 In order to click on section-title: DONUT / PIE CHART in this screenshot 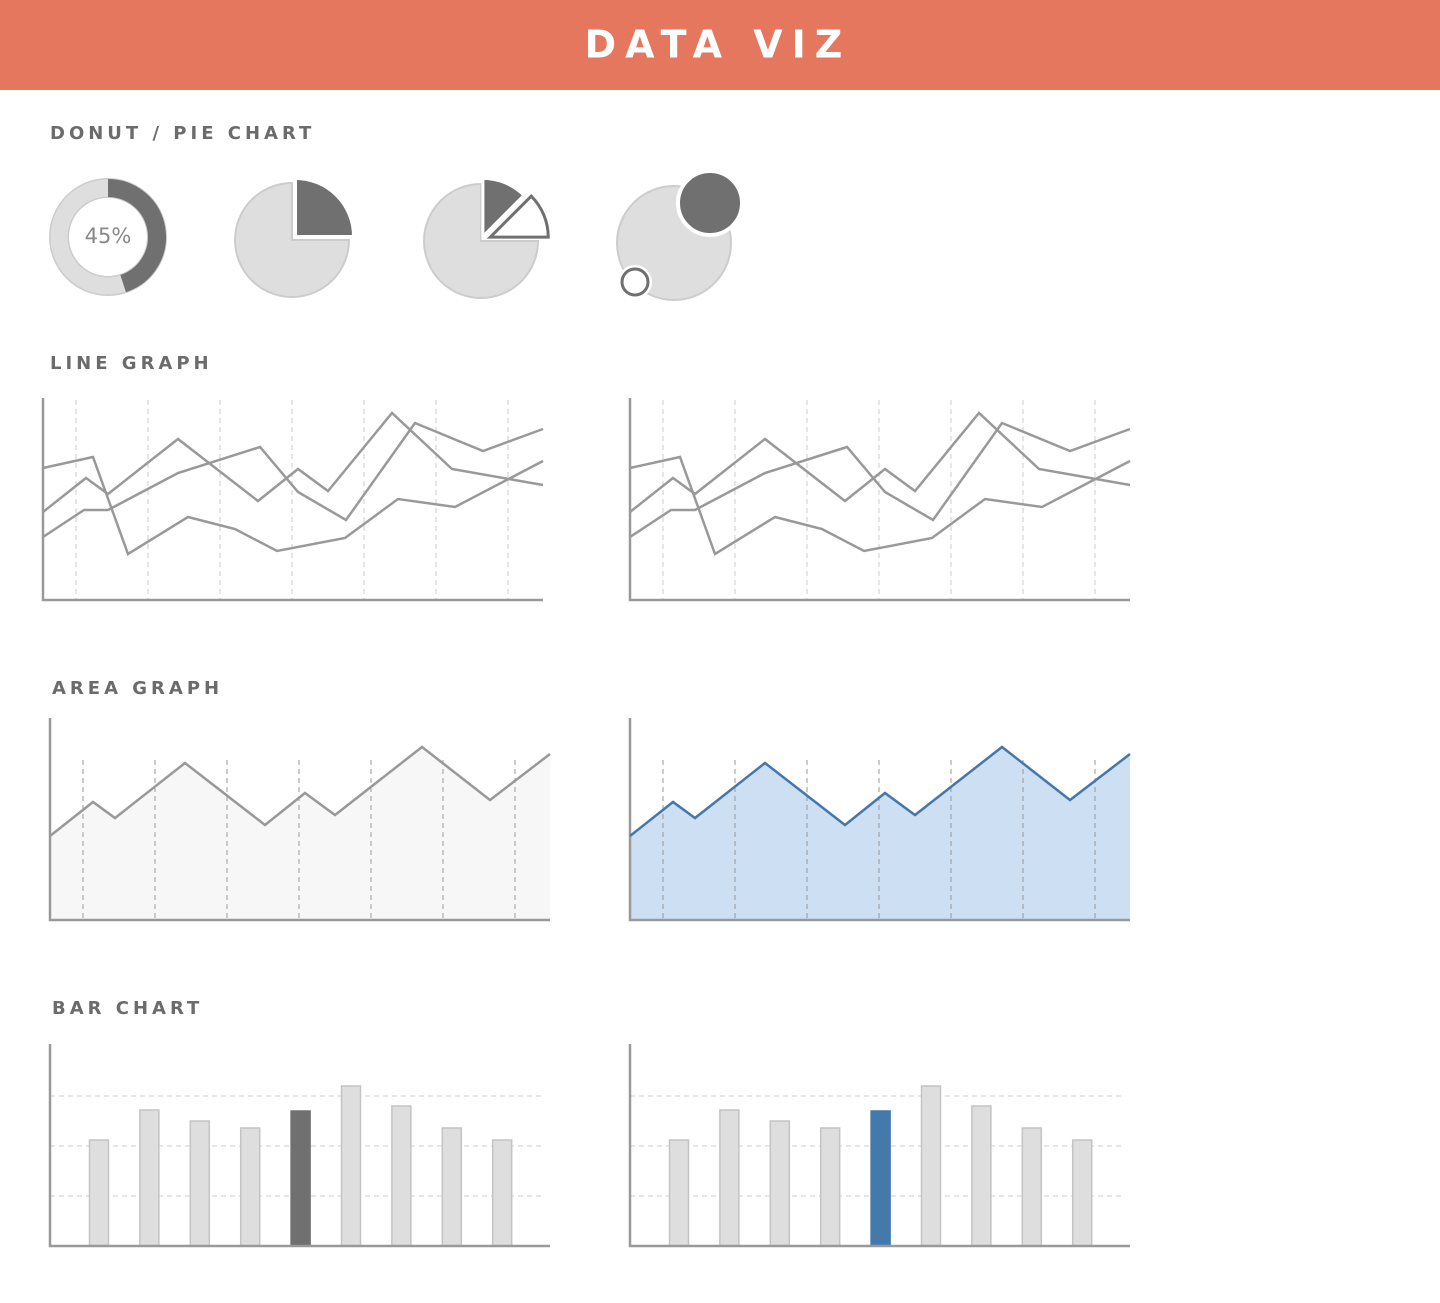, I will do `click(182, 133)`.